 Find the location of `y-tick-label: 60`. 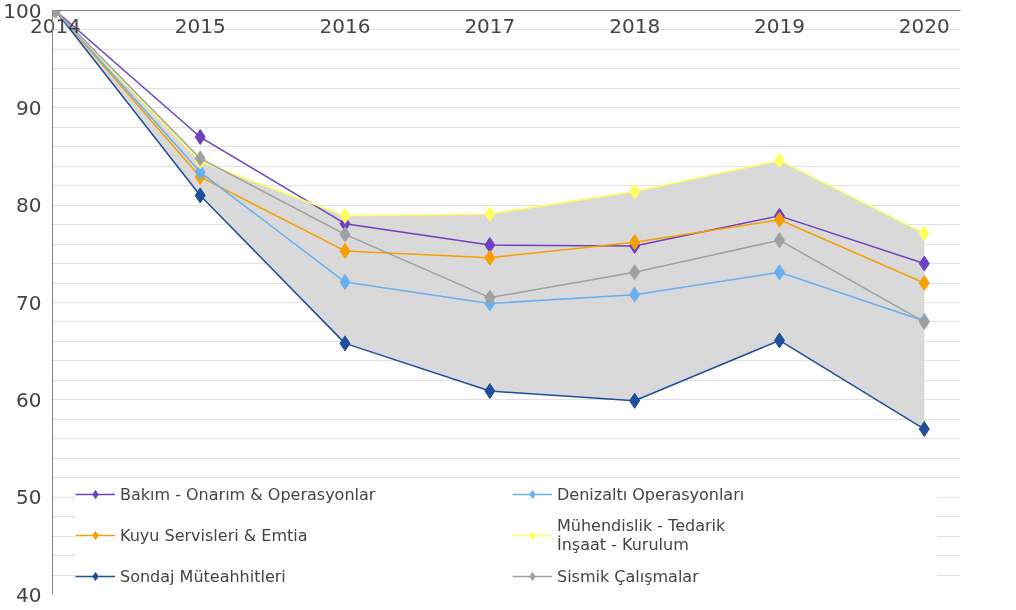

y-tick-label: 60 is located at coordinates (29, 399).